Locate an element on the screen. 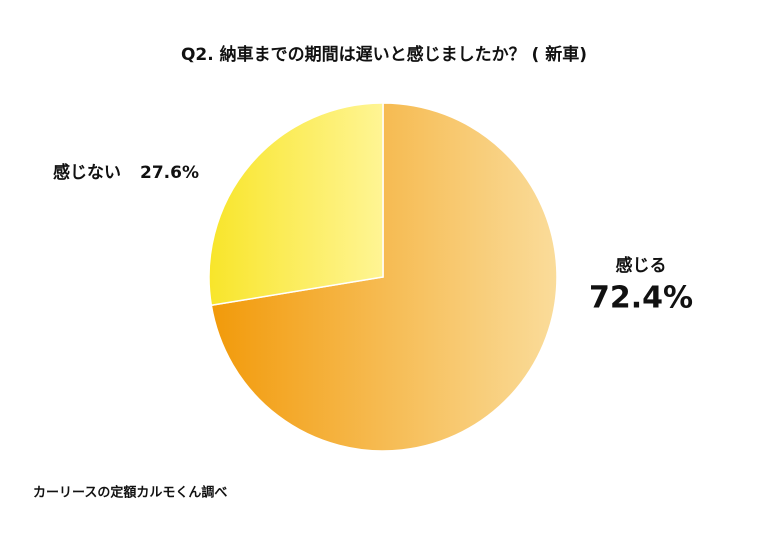 The height and width of the screenshot is (538, 768). slice-label: 感じない is located at coordinates (87, 172).